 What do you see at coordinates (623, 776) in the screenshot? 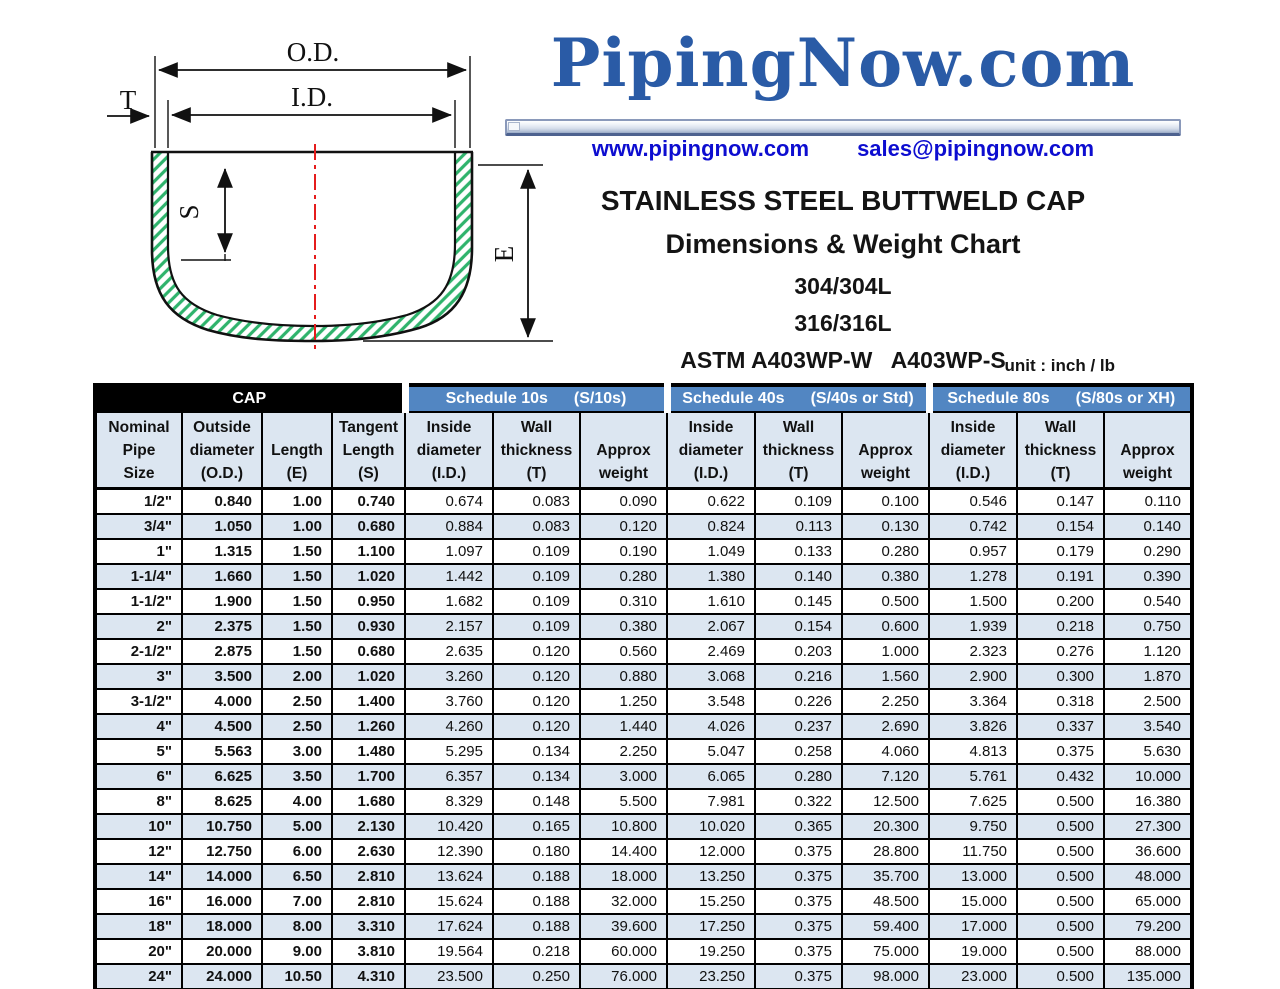
I see `table-cell: 3.000` at bounding box center [623, 776].